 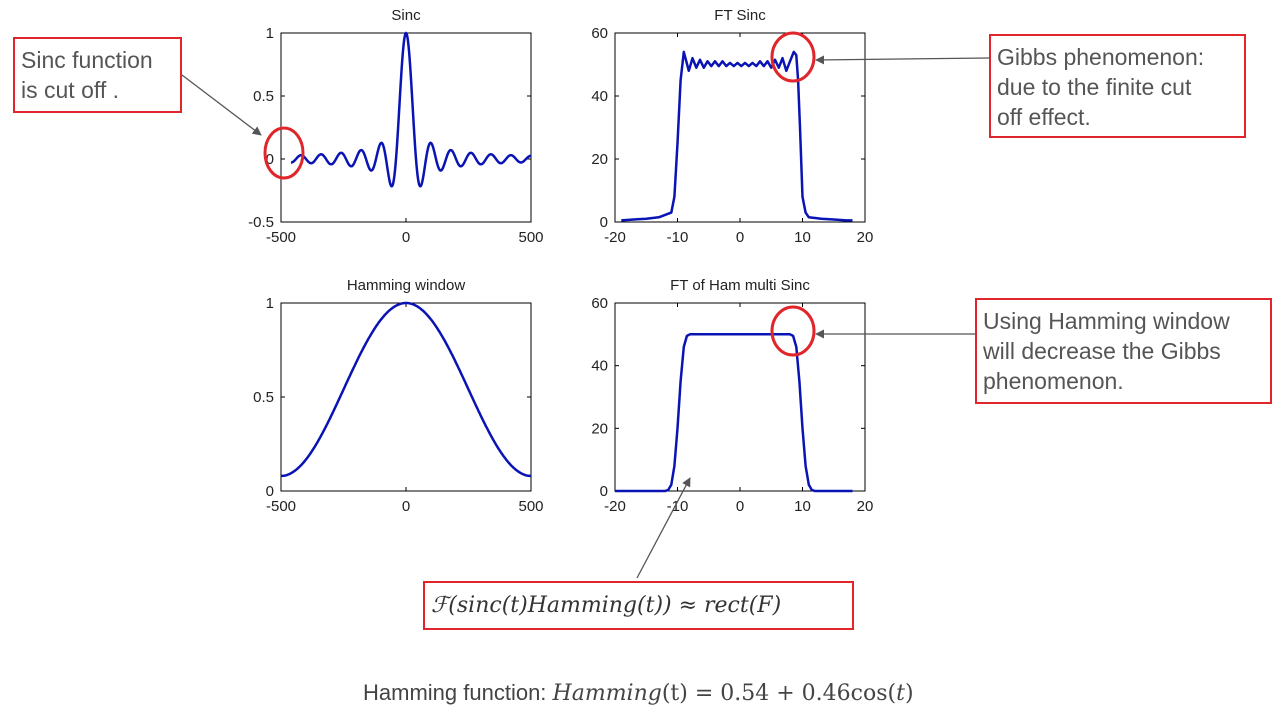 I want to click on formula-callout: ℱ(sinc(t)Hamming(t)) ≈ rect(F), so click(x=638, y=605).